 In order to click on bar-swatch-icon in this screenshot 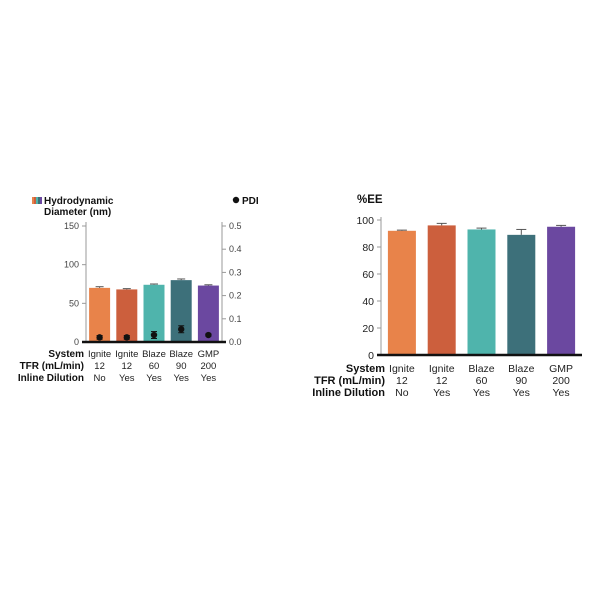, I will do `click(37, 200)`.